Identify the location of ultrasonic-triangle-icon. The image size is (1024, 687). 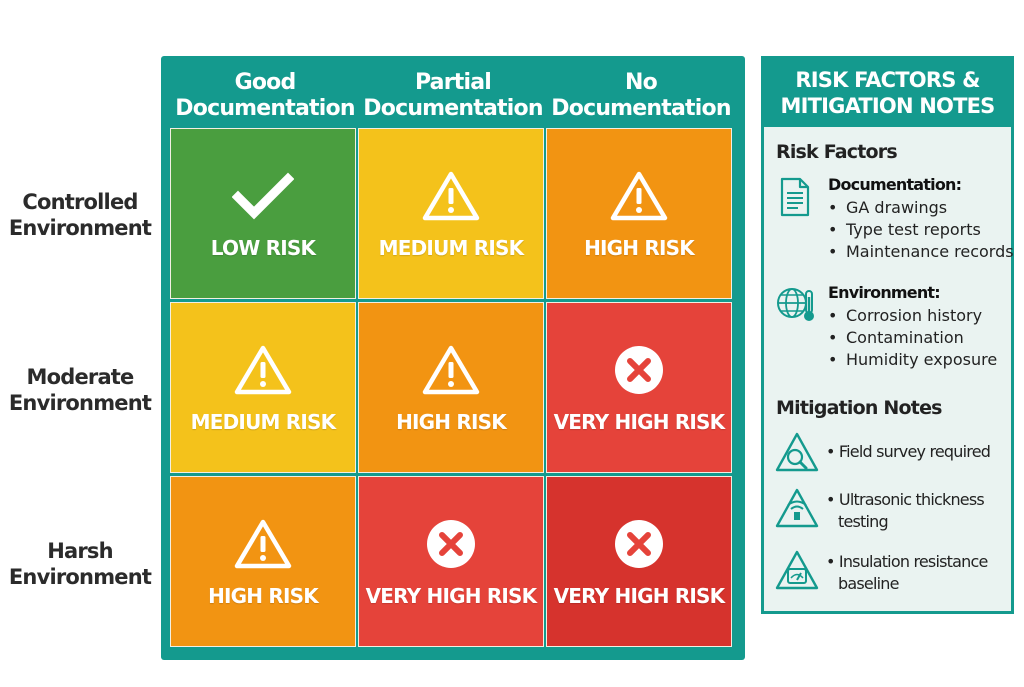
(797, 510).